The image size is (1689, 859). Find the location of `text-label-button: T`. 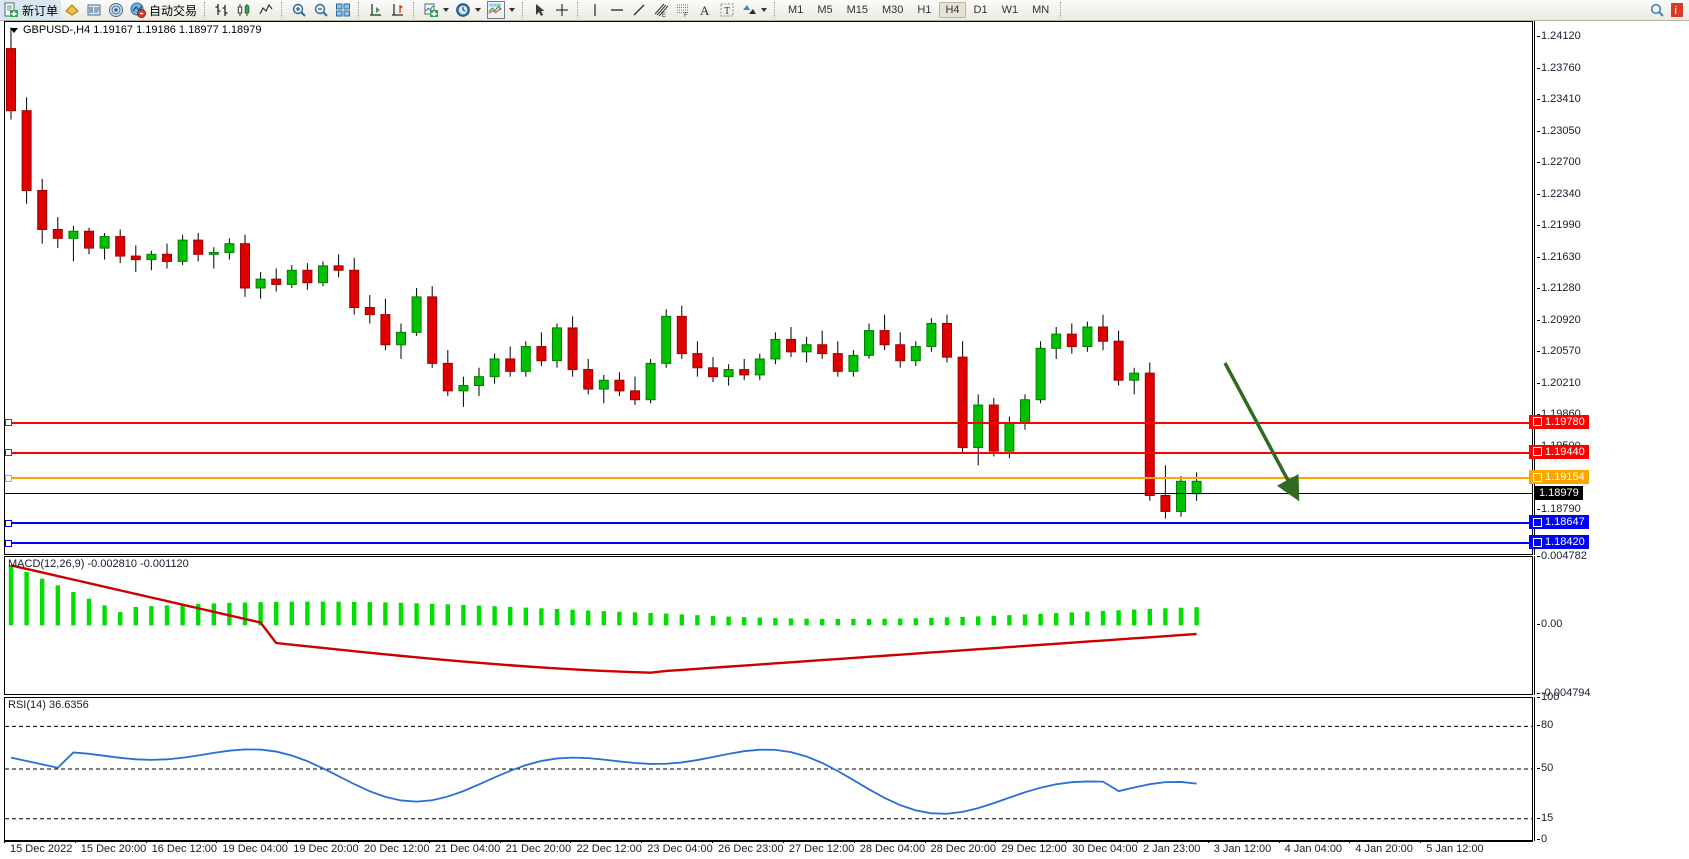

text-label-button: T is located at coordinates (727, 10).